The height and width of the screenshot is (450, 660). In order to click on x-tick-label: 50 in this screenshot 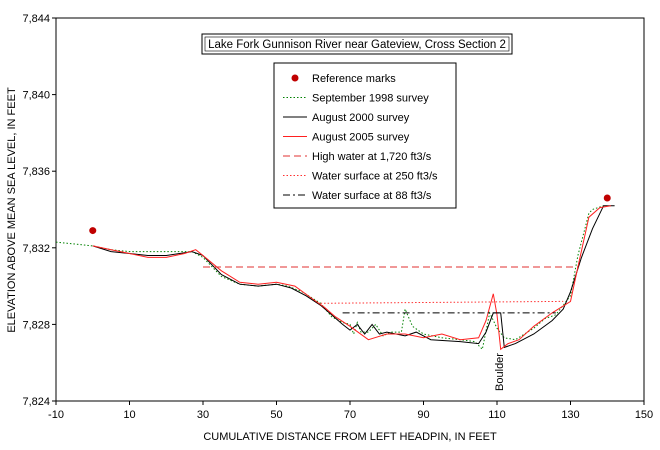, I will do `click(276, 415)`.